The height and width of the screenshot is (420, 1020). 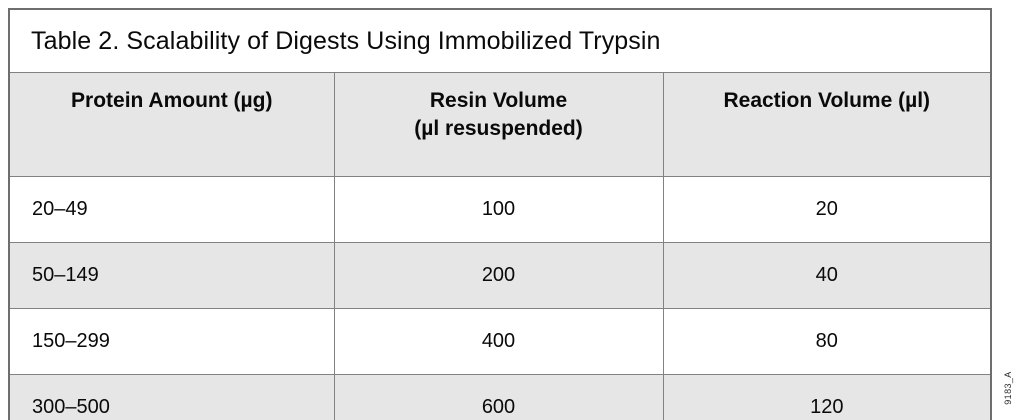 I want to click on figure-id-label: 9183_A, so click(x=1008, y=388).